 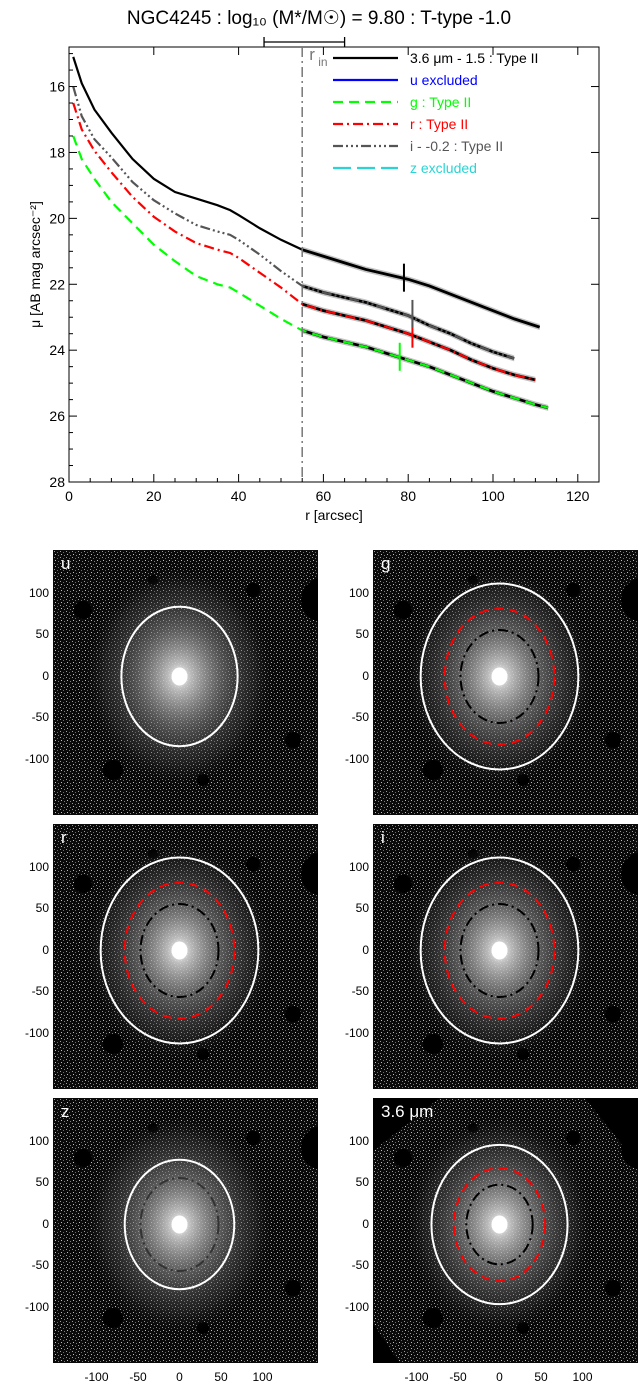 I want to click on x-tick-label: 20, so click(x=154, y=496).